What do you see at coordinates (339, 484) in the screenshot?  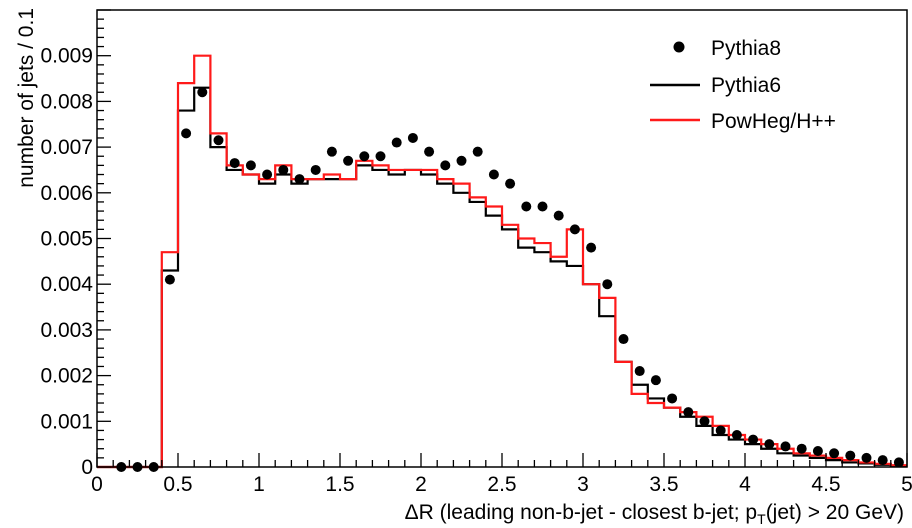 I see `x-tick-label: 1.5` at bounding box center [339, 484].